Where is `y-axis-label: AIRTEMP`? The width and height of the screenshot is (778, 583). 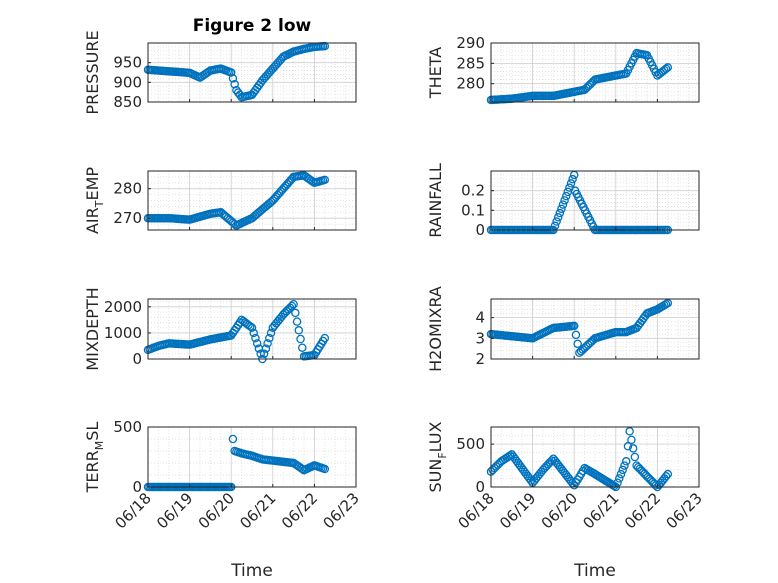
y-axis-label: AIRTEMP is located at coordinates (94, 200).